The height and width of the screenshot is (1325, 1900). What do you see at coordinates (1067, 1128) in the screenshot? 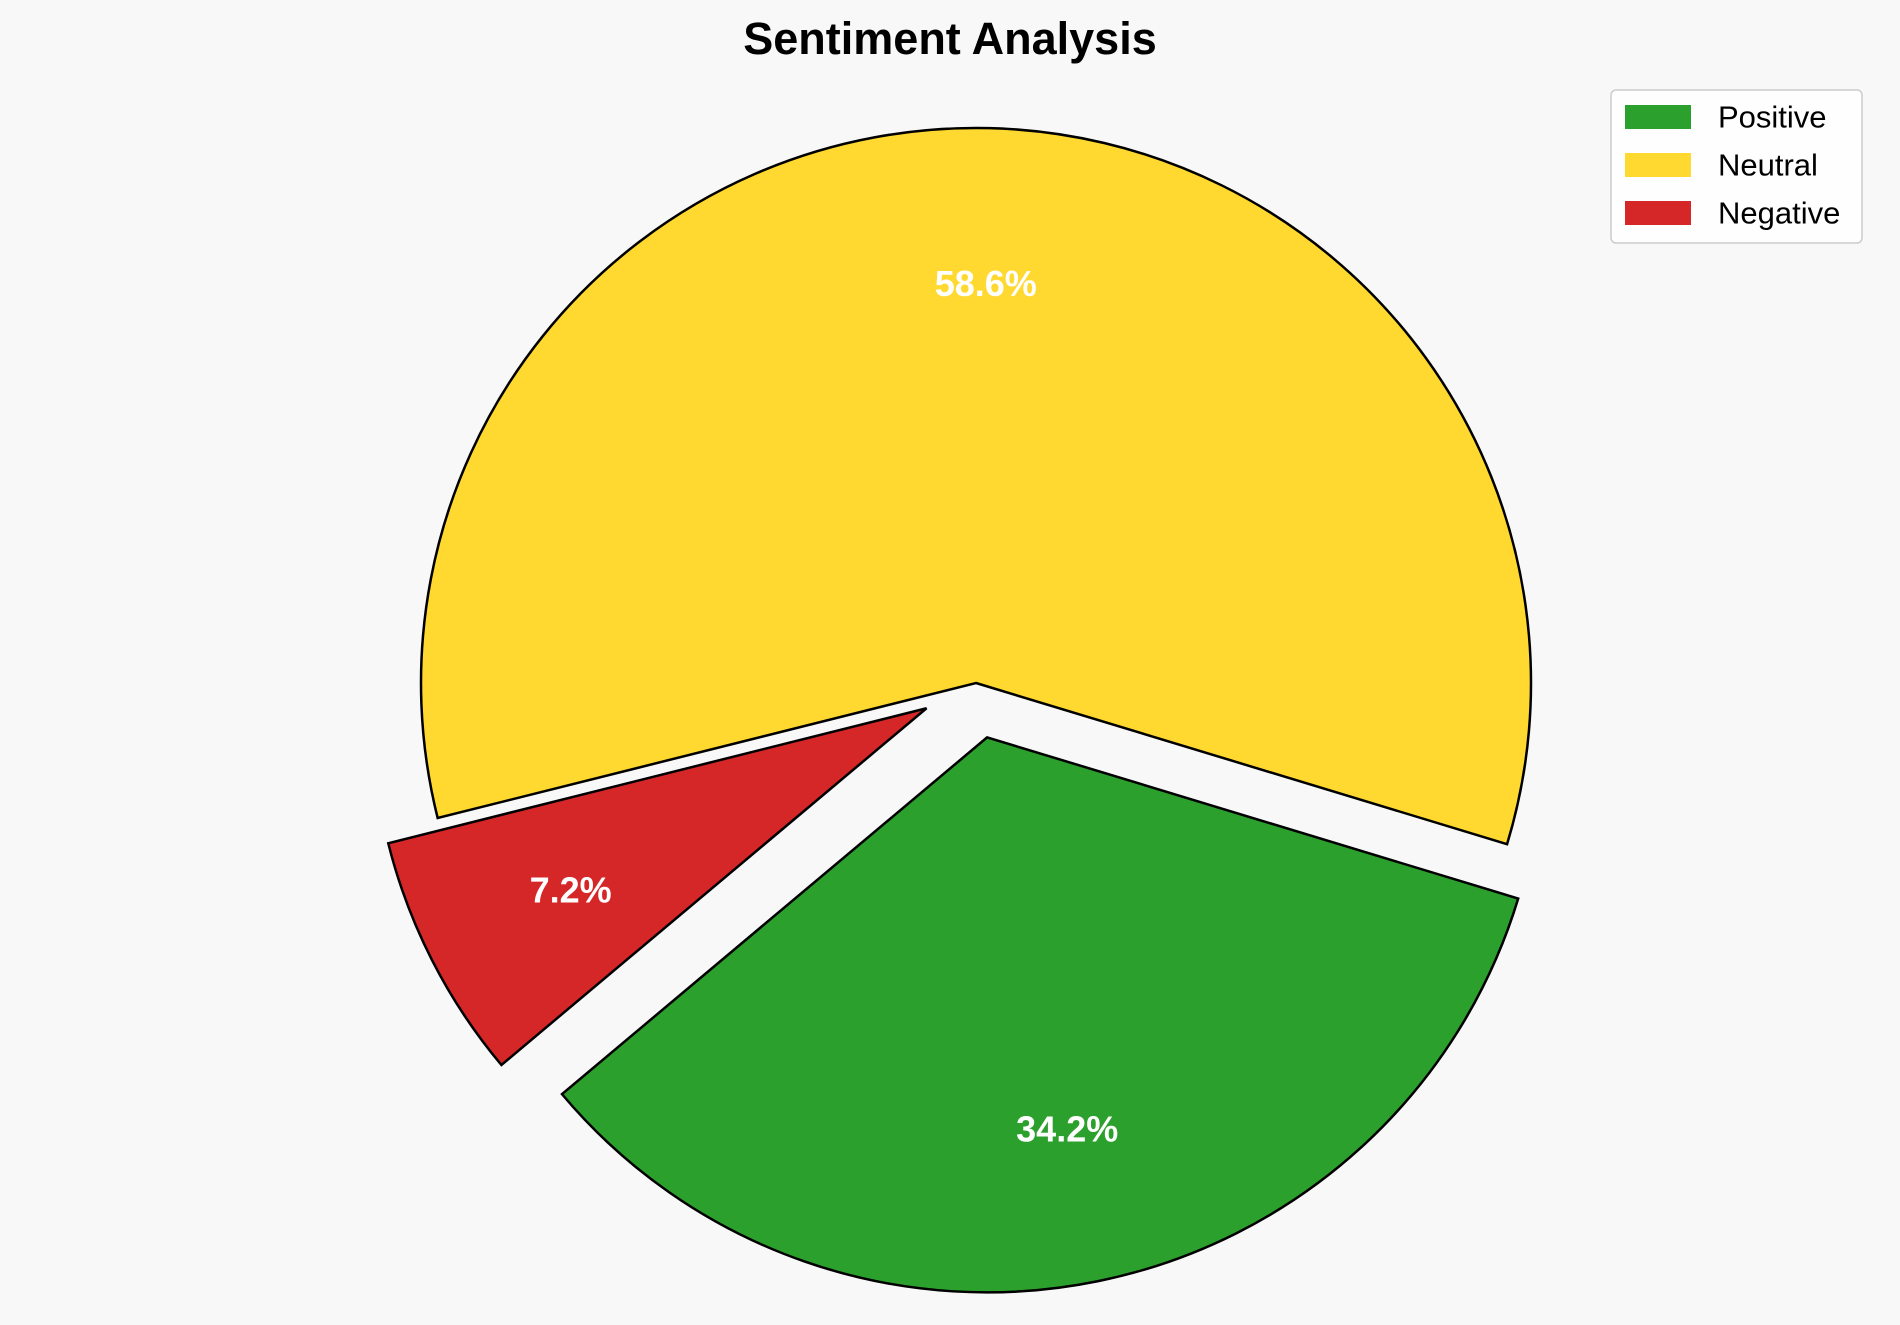
I see `slice-label-positive: 34.2%` at bounding box center [1067, 1128].